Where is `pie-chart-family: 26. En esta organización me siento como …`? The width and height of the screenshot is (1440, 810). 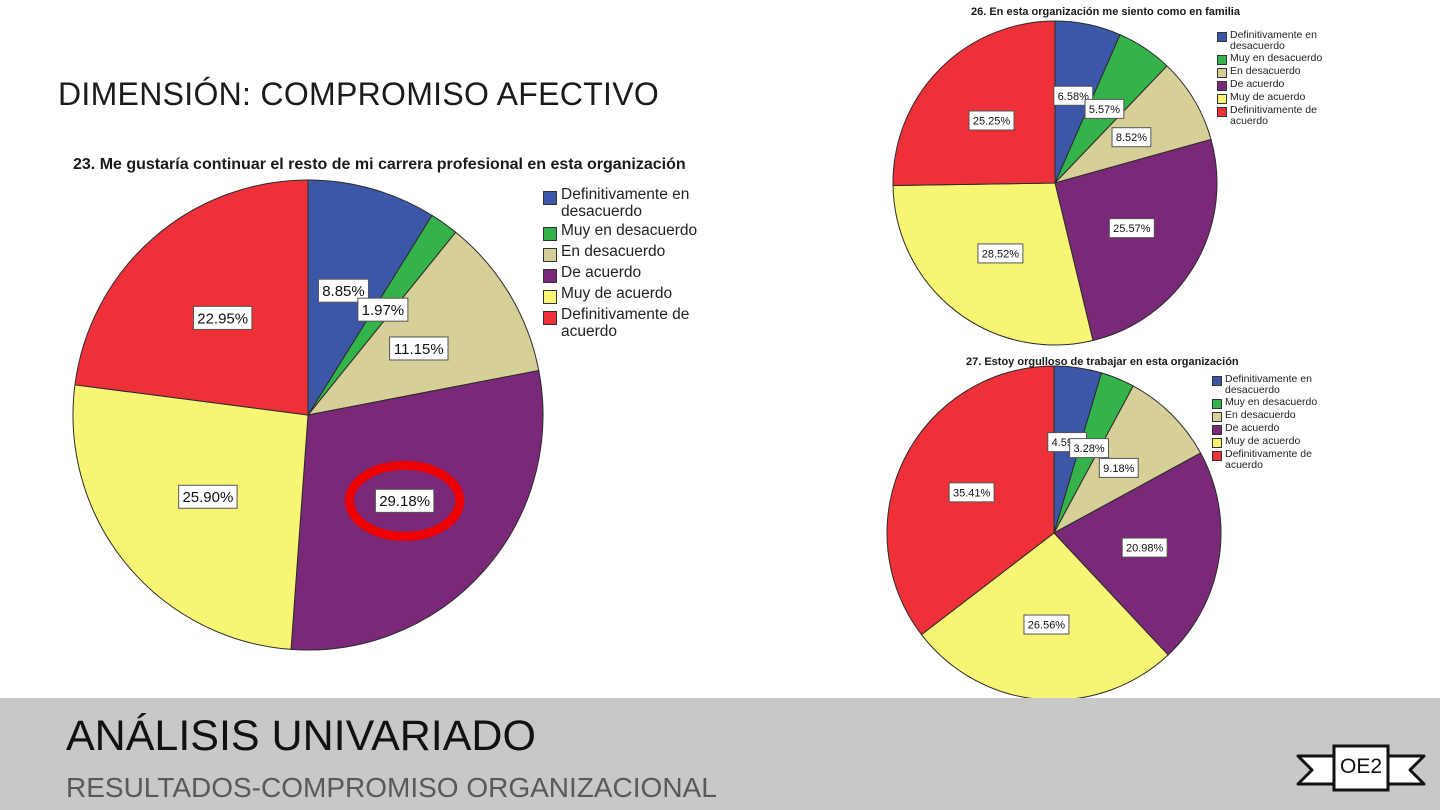 pie-chart-family: 26. En esta organización me siento como … is located at coordinates (1118, 178).